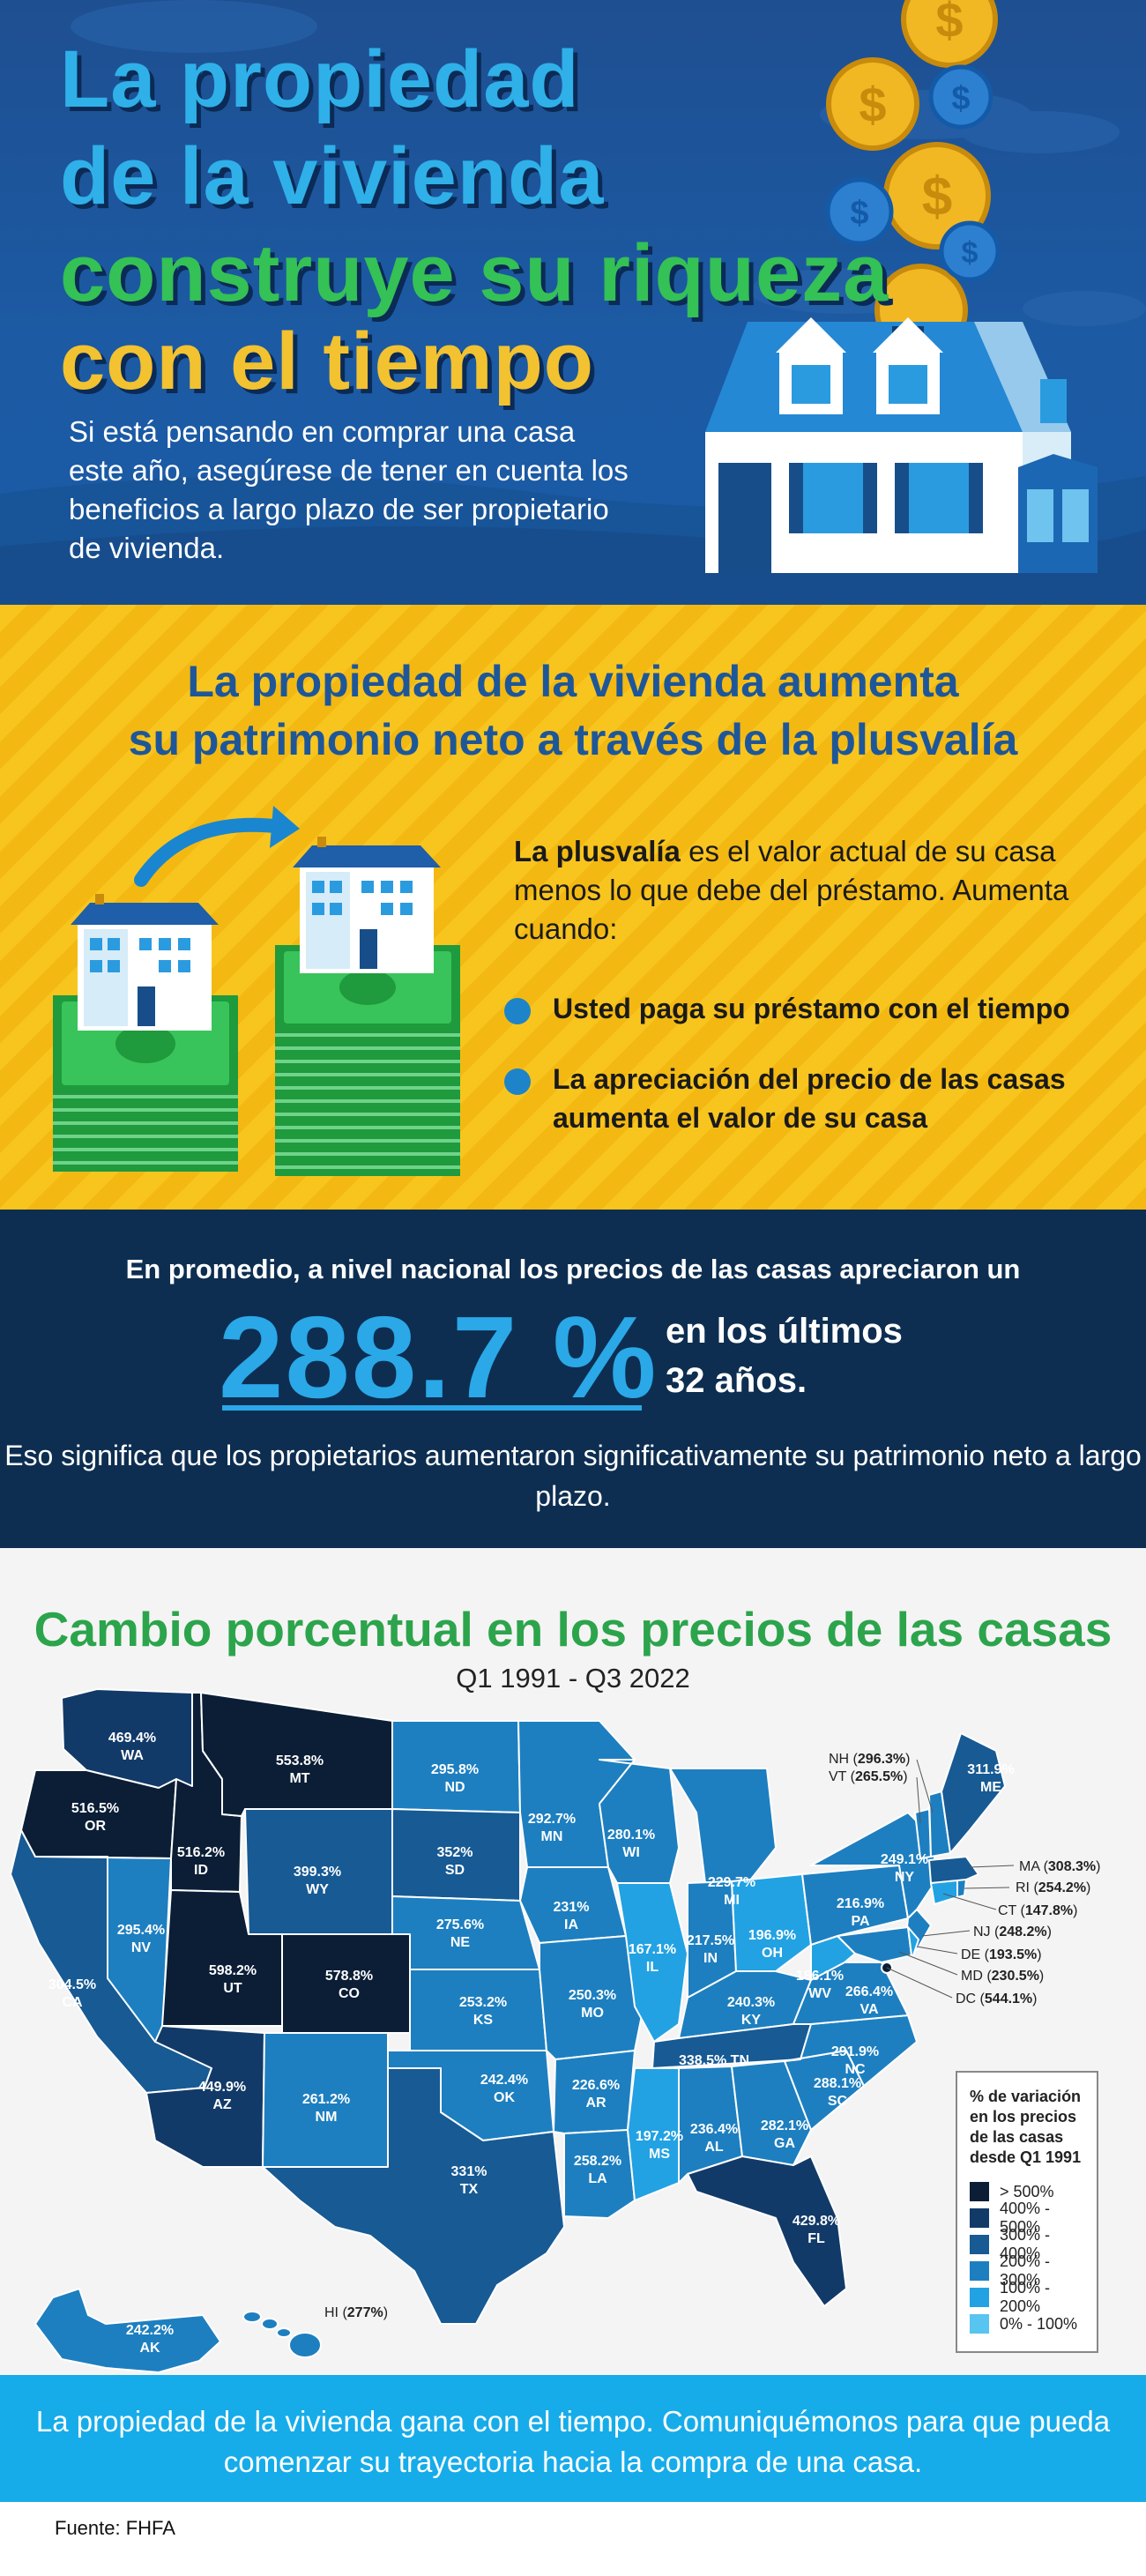 The height and width of the screenshot is (2576, 1146). I want to click on state-label: 311.9% ME, so click(991, 1778).